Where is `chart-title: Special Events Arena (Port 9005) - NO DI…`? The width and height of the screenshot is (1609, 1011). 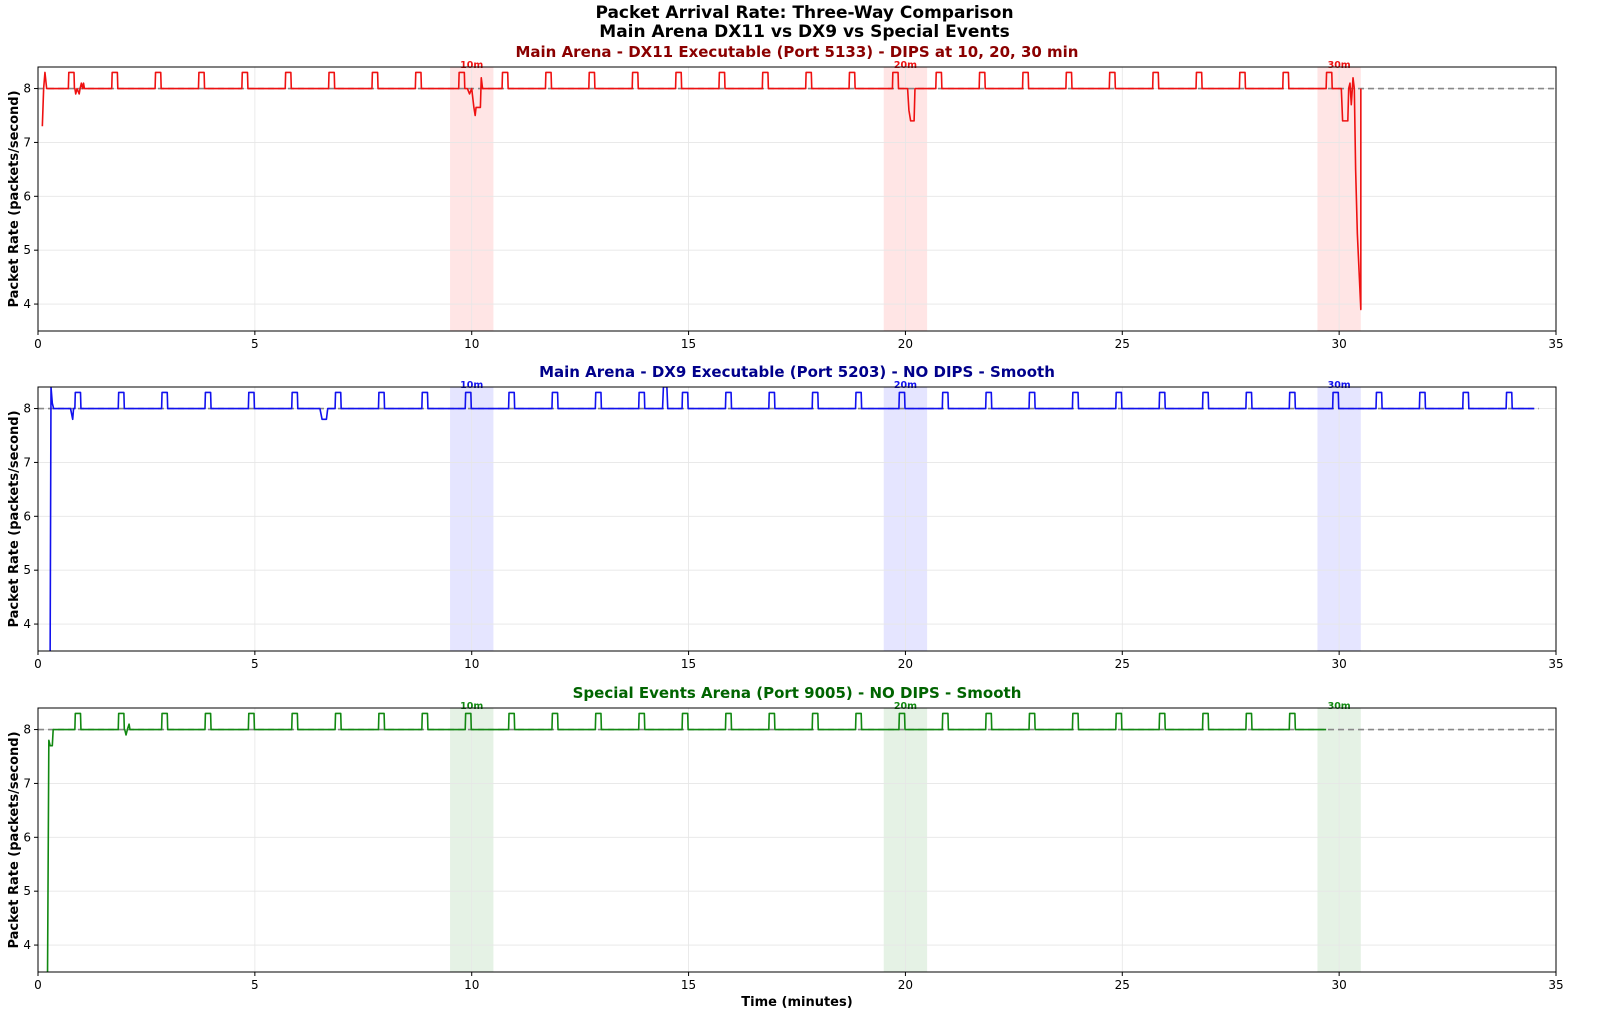 chart-title: Special Events Arena (Port 9005) - NO DI… is located at coordinates (797, 693).